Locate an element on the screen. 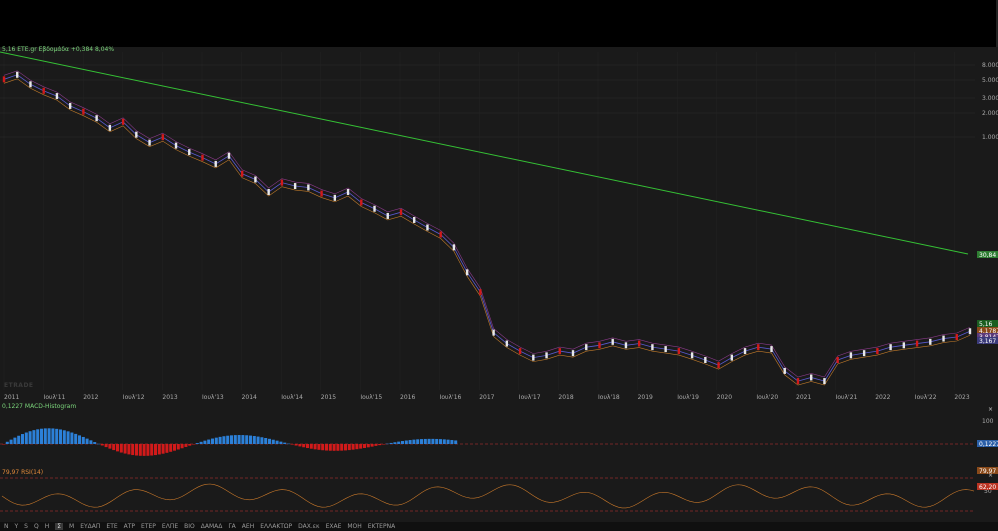 The image size is (998, 531). toolbar-item: ΑΕΗ is located at coordinates (248, 526).